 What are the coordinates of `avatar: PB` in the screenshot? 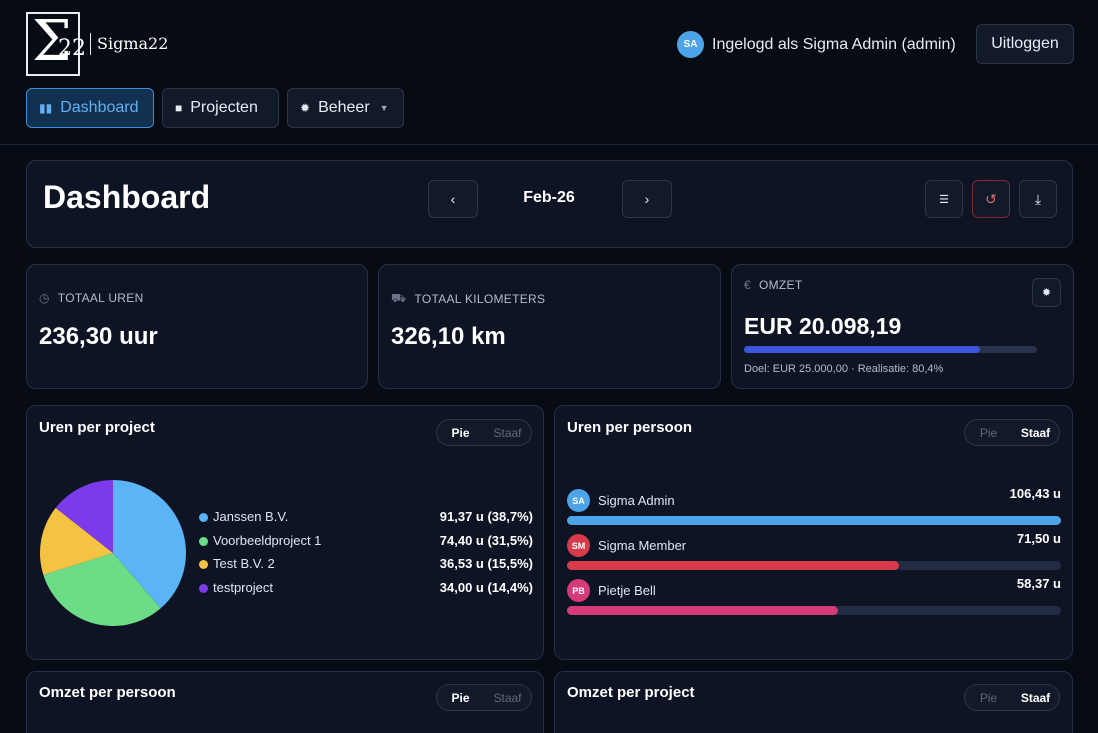 It's located at (578, 590).